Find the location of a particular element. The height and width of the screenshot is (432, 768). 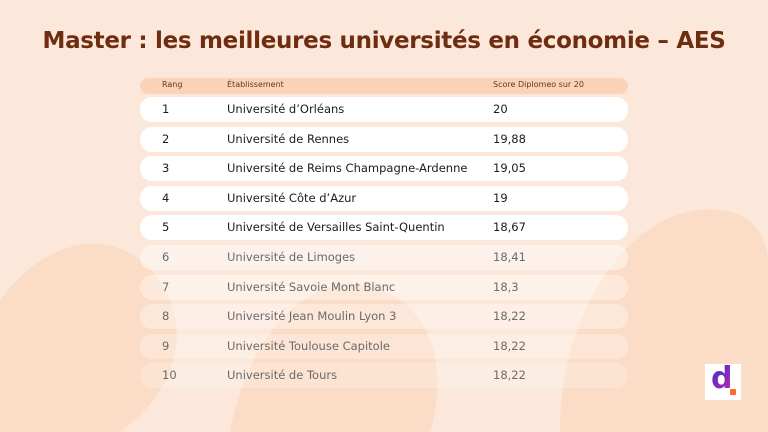

logo-text: d is located at coordinates (722, 378).